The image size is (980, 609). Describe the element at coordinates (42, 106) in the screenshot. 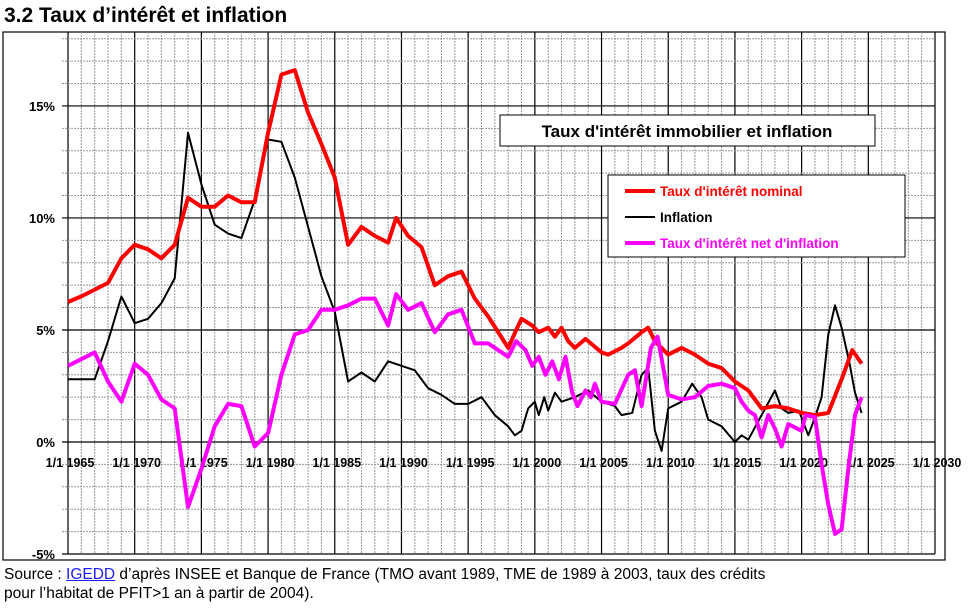

I see `y-tick-label: 15%` at that location.